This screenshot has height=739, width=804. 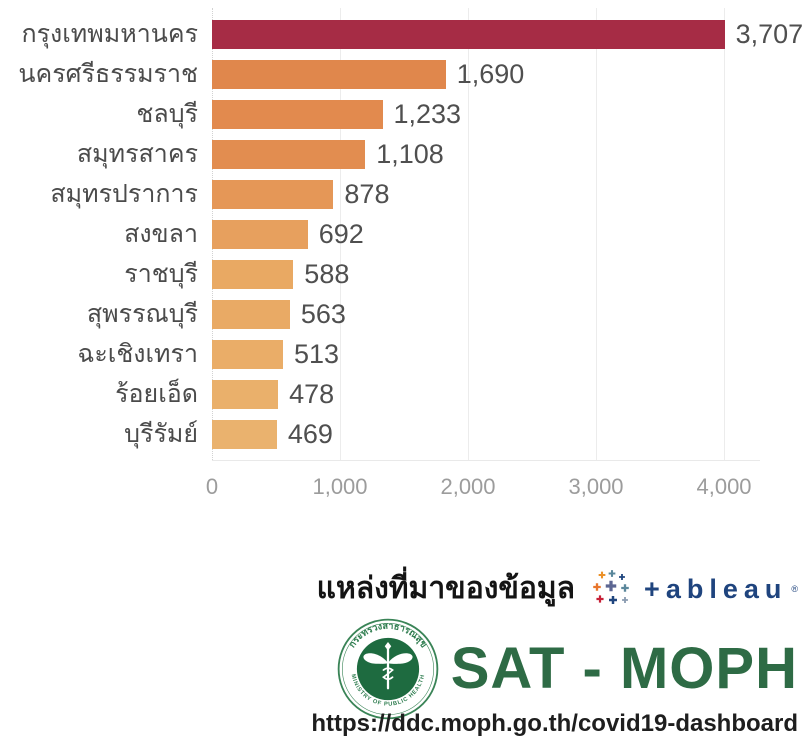 I want to click on category-label: ร้อยเอ็ด, so click(x=156, y=393).